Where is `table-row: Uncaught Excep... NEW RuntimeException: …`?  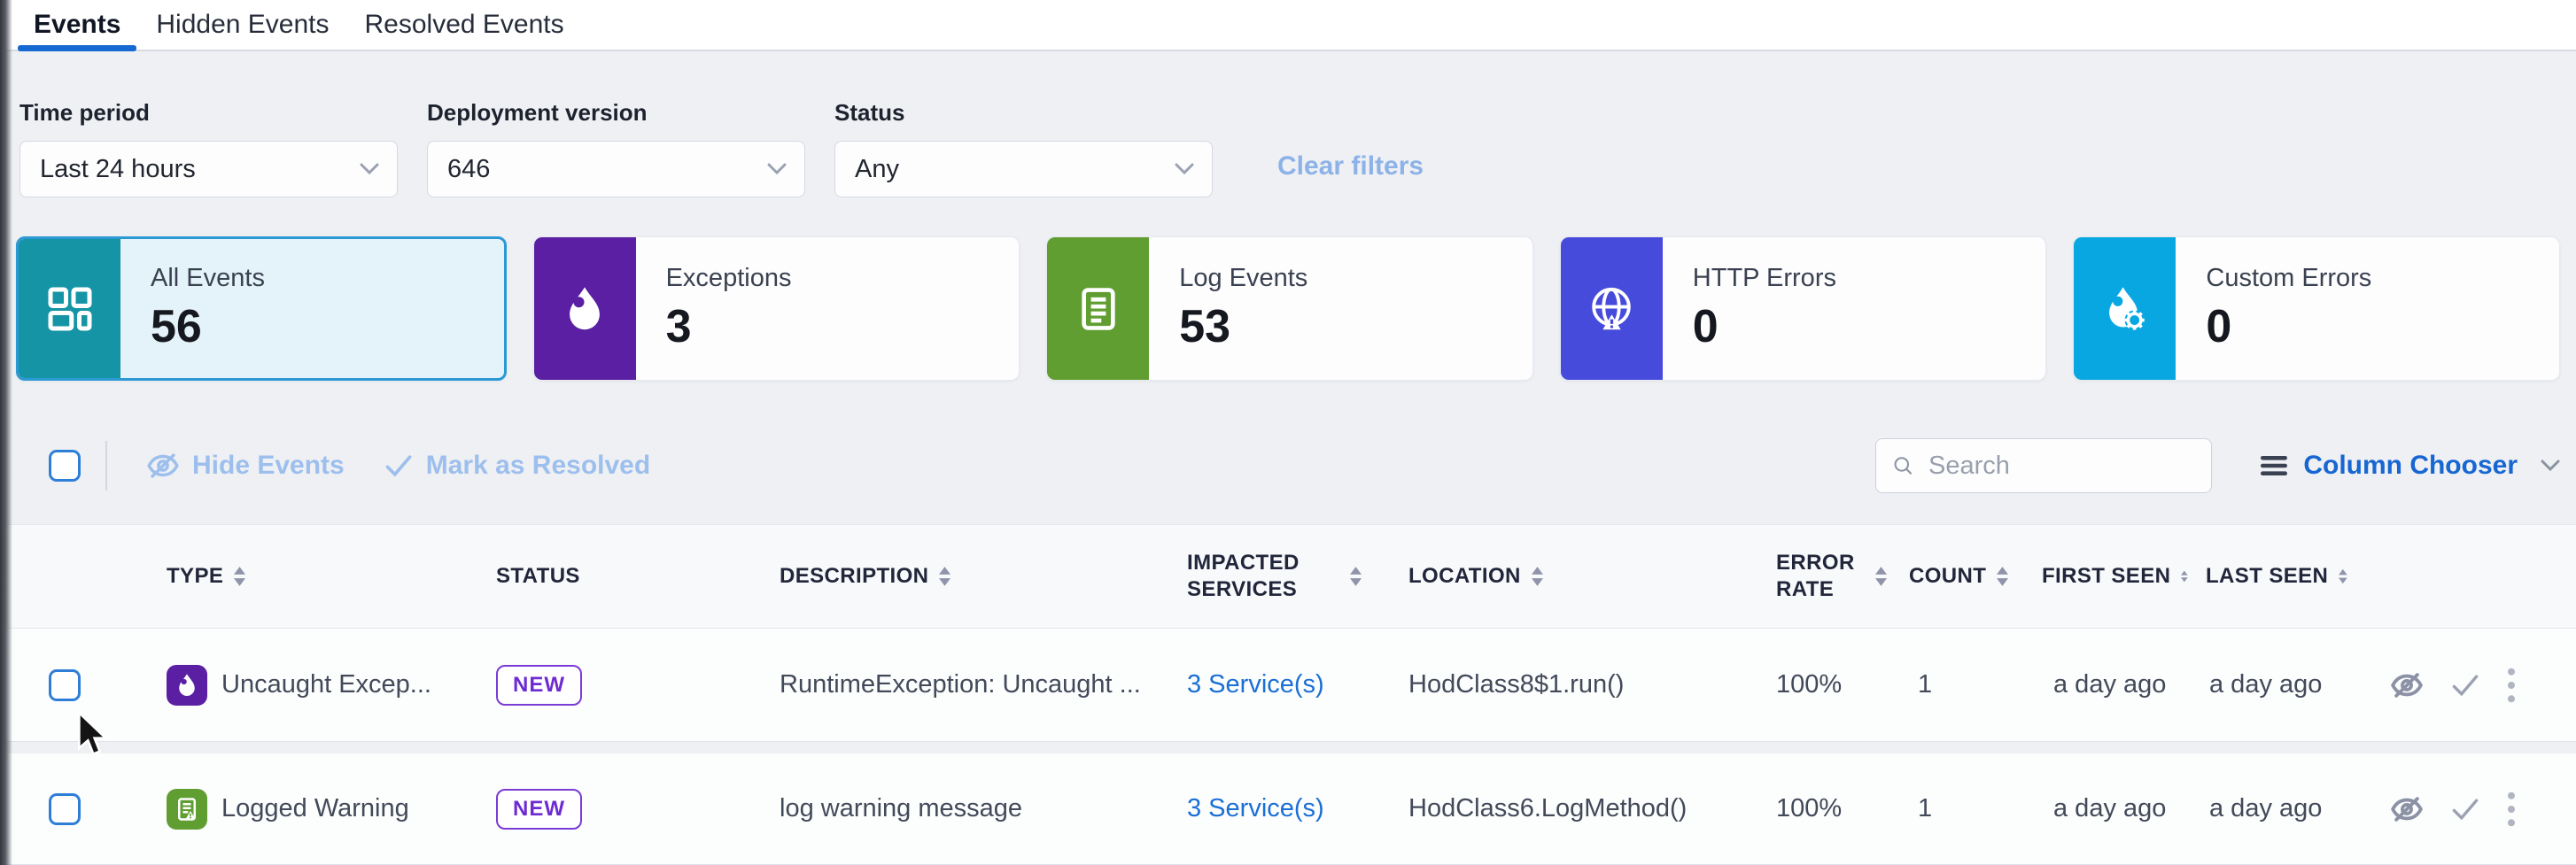
table-row: Uncaught Excep... NEW RuntimeException: … is located at coordinates (1288, 692).